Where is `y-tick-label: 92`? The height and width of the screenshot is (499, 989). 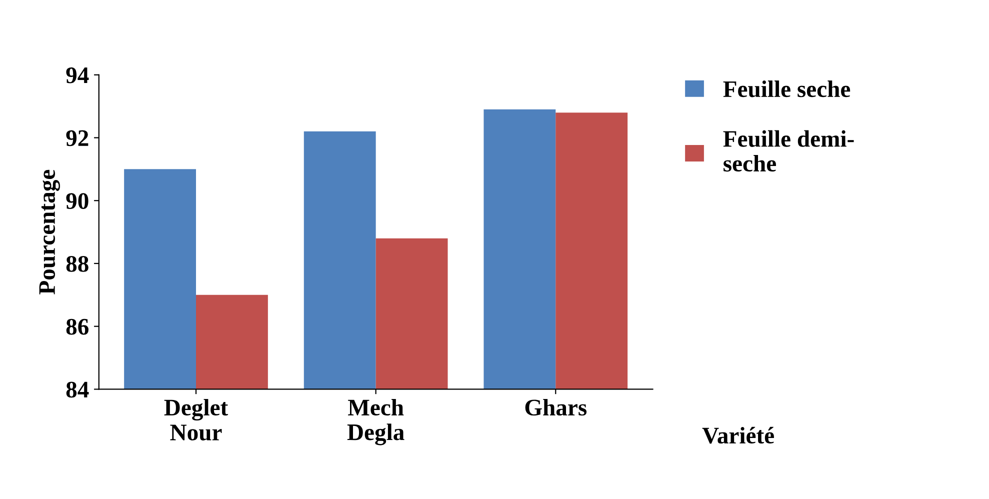
y-tick-label: 92 is located at coordinates (77, 138).